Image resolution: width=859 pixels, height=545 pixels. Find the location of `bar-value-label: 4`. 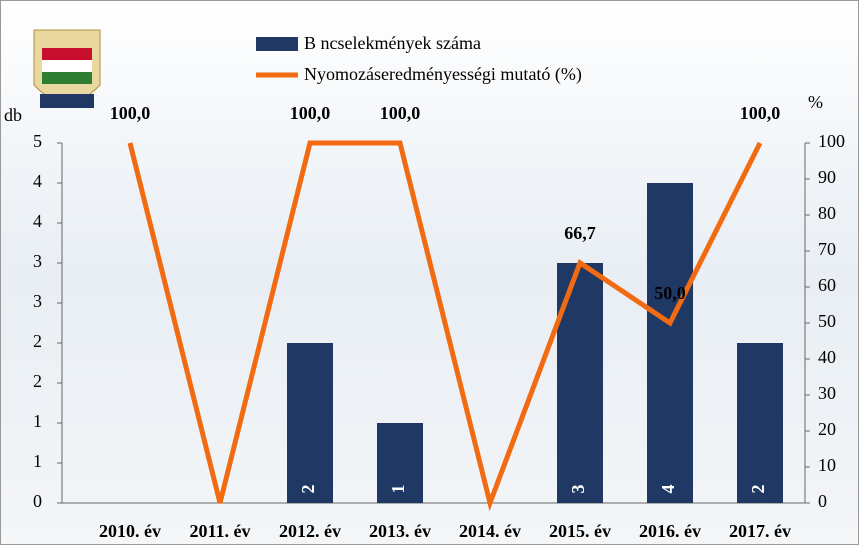

bar-value-label: 4 is located at coordinates (668, 489).